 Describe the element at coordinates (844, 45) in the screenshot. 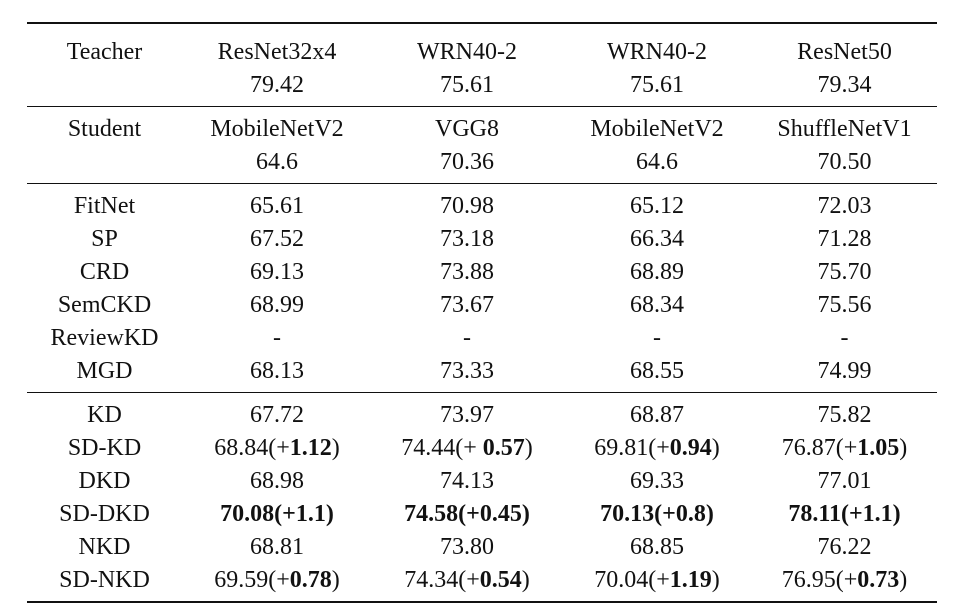

I see `teacher-model: ResNet50` at that location.